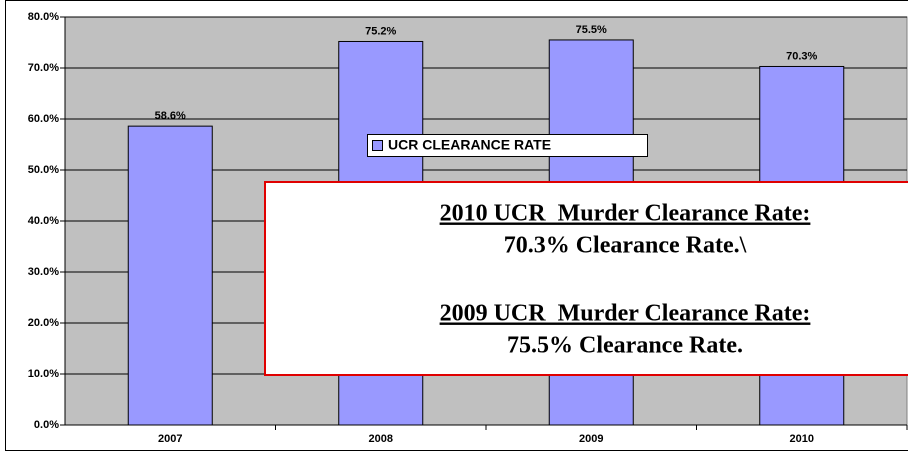 The image size is (908, 451). Describe the element at coordinates (43, 17) in the screenshot. I see `y-tick-label: 80.0%` at that location.